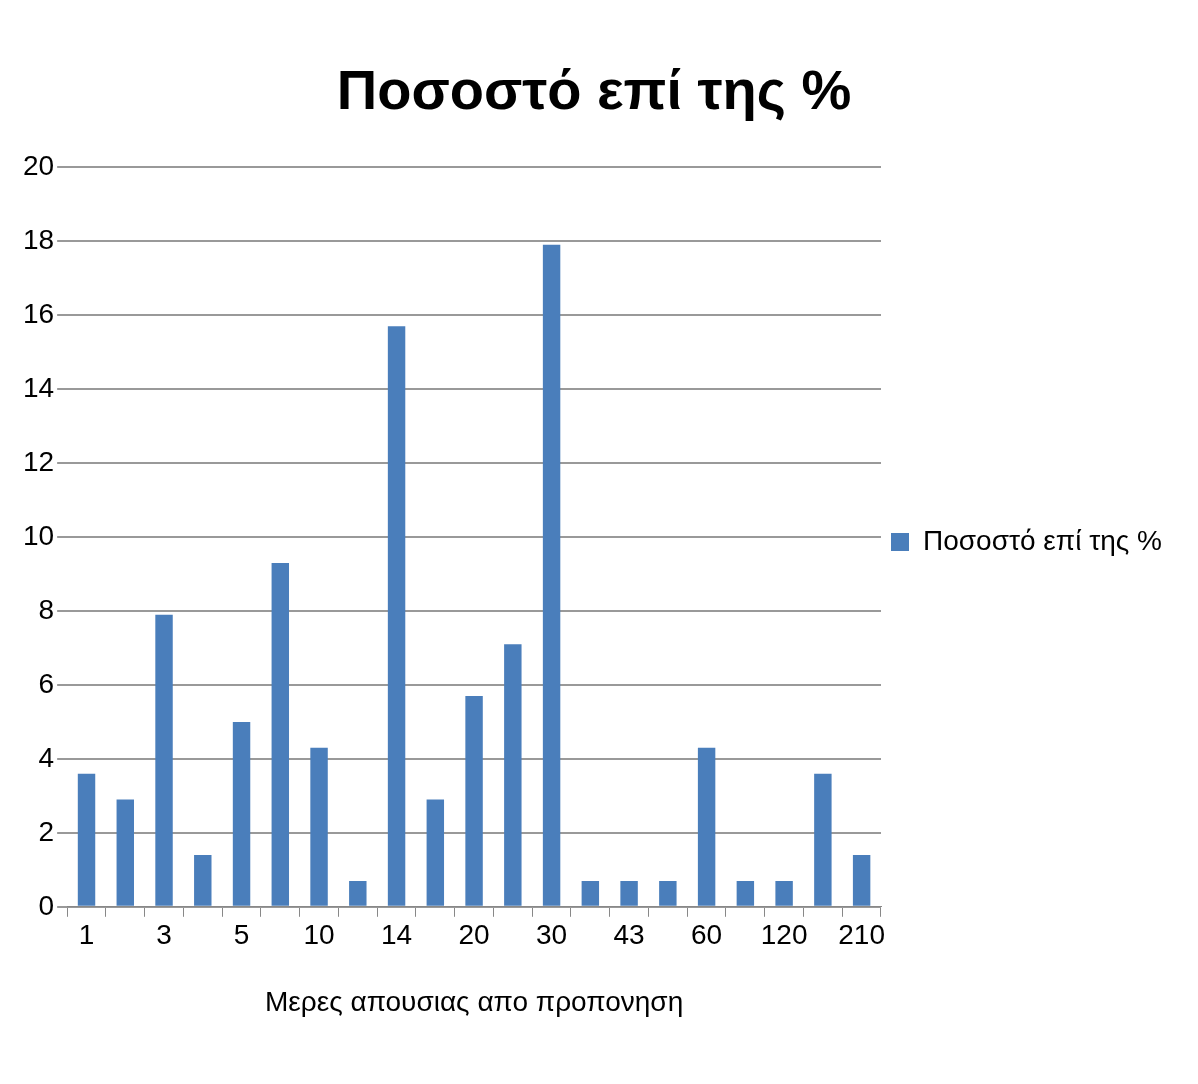 Image resolution: width=1198 pixels, height=1084 pixels. I want to click on x-tick-label: 120, so click(784, 935).